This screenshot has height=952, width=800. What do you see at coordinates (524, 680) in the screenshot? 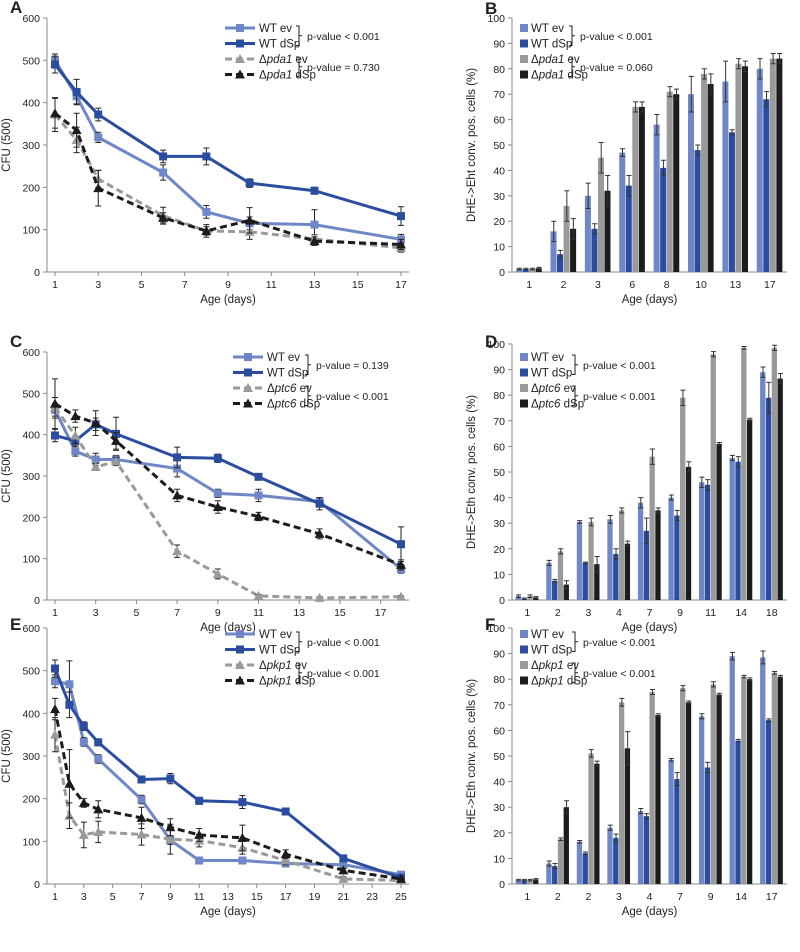
I see `legend-swatch-mutant-dsp` at bounding box center [524, 680].